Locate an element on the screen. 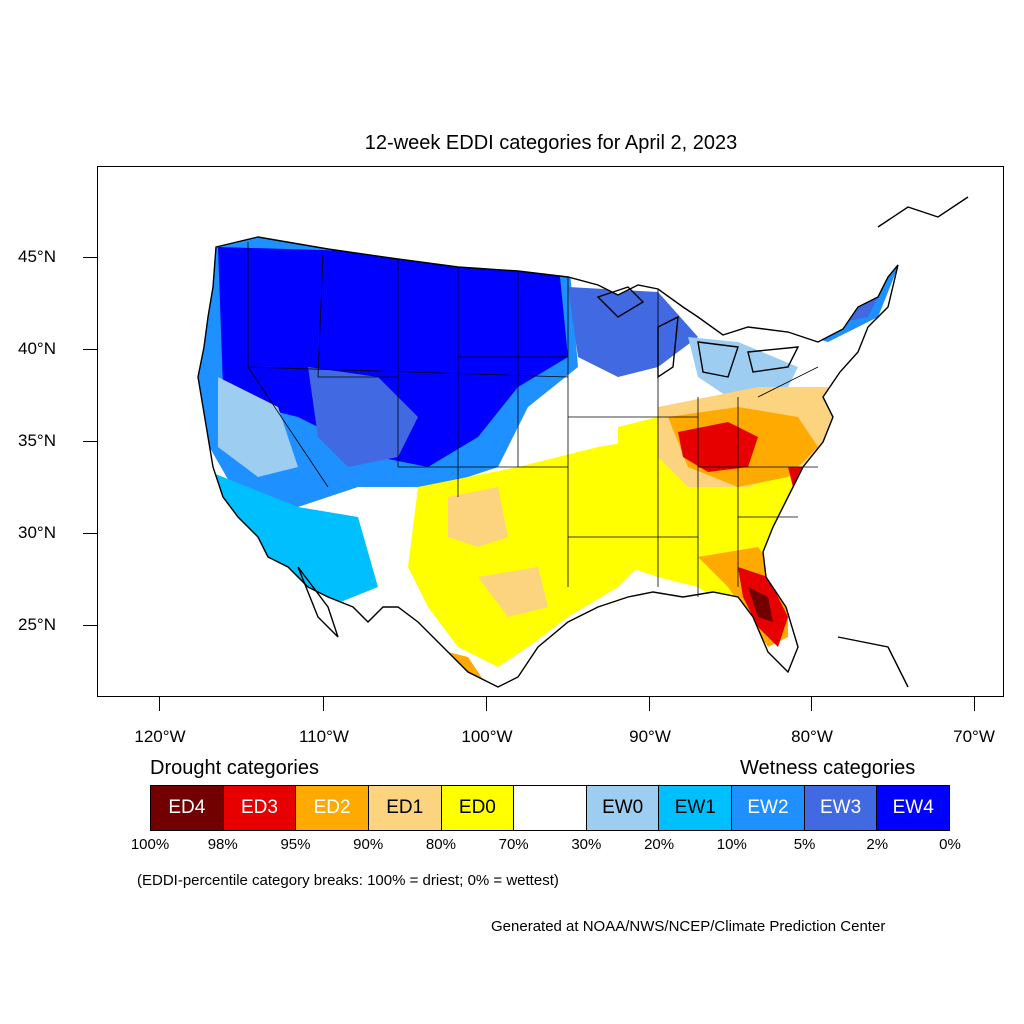  break-label: 95% is located at coordinates (295, 844).